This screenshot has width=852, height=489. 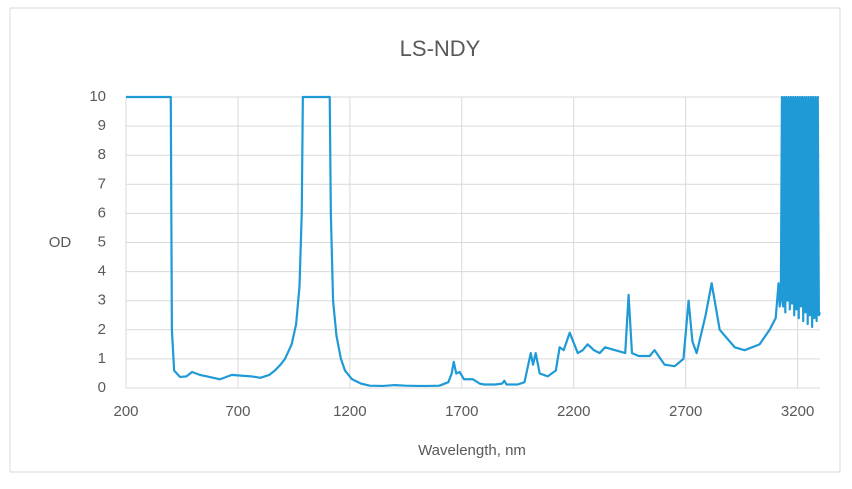 I want to click on y-tick-label: 2, so click(x=102, y=329).